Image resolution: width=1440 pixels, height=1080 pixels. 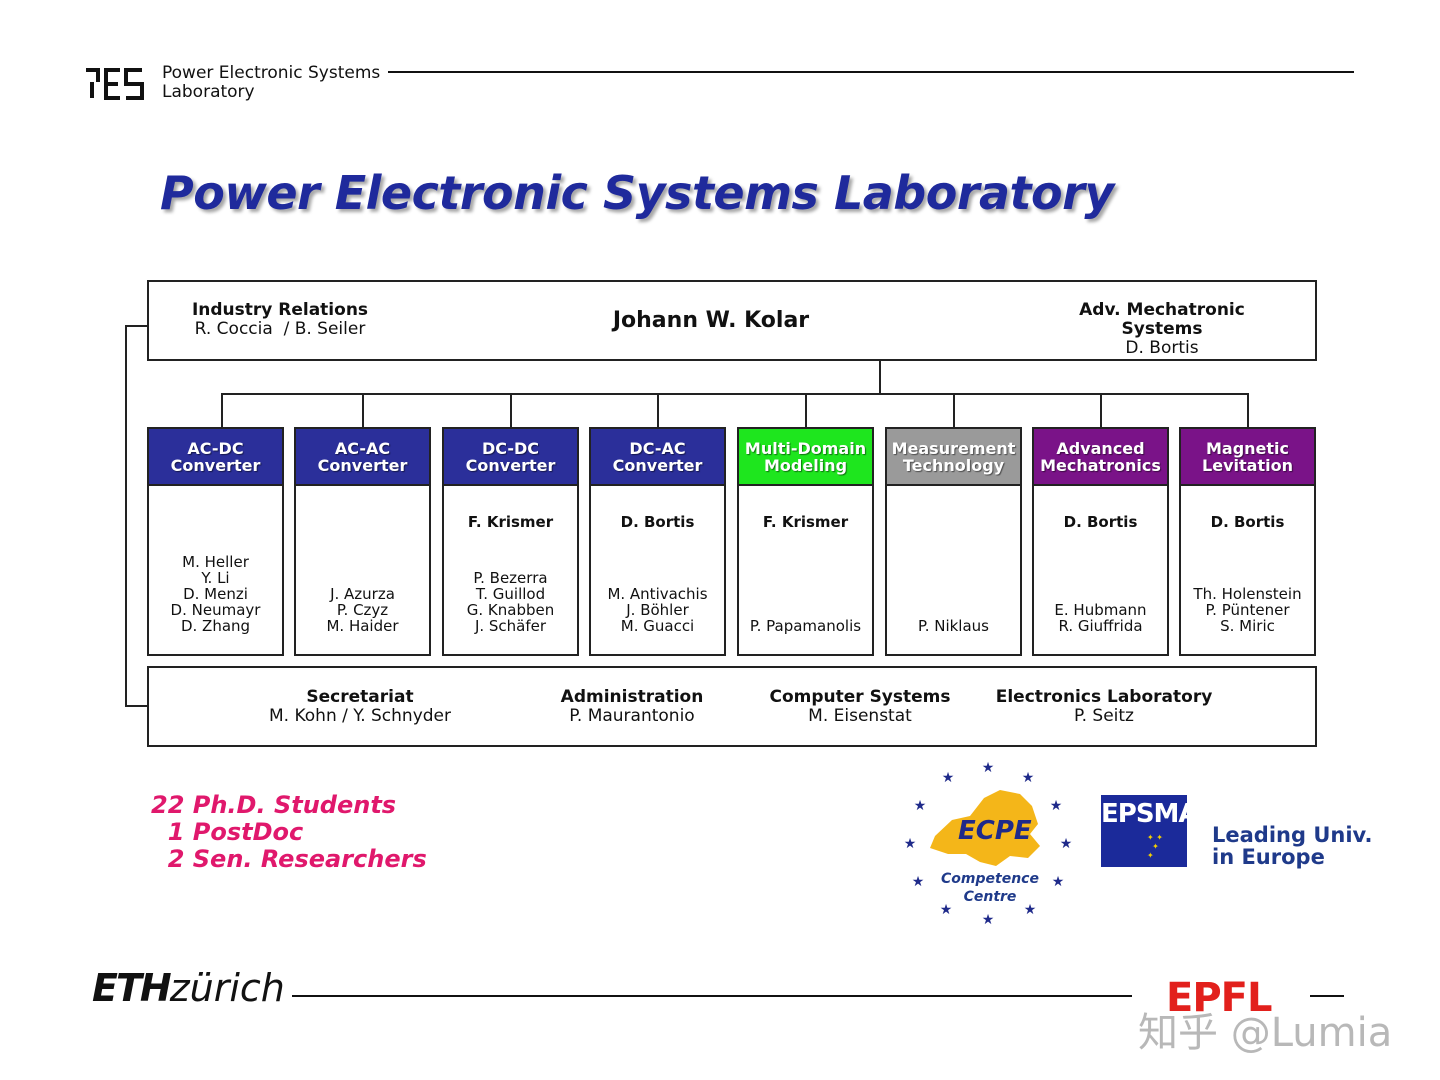 I want to click on member: E. Hubmann, so click(x=1100, y=610).